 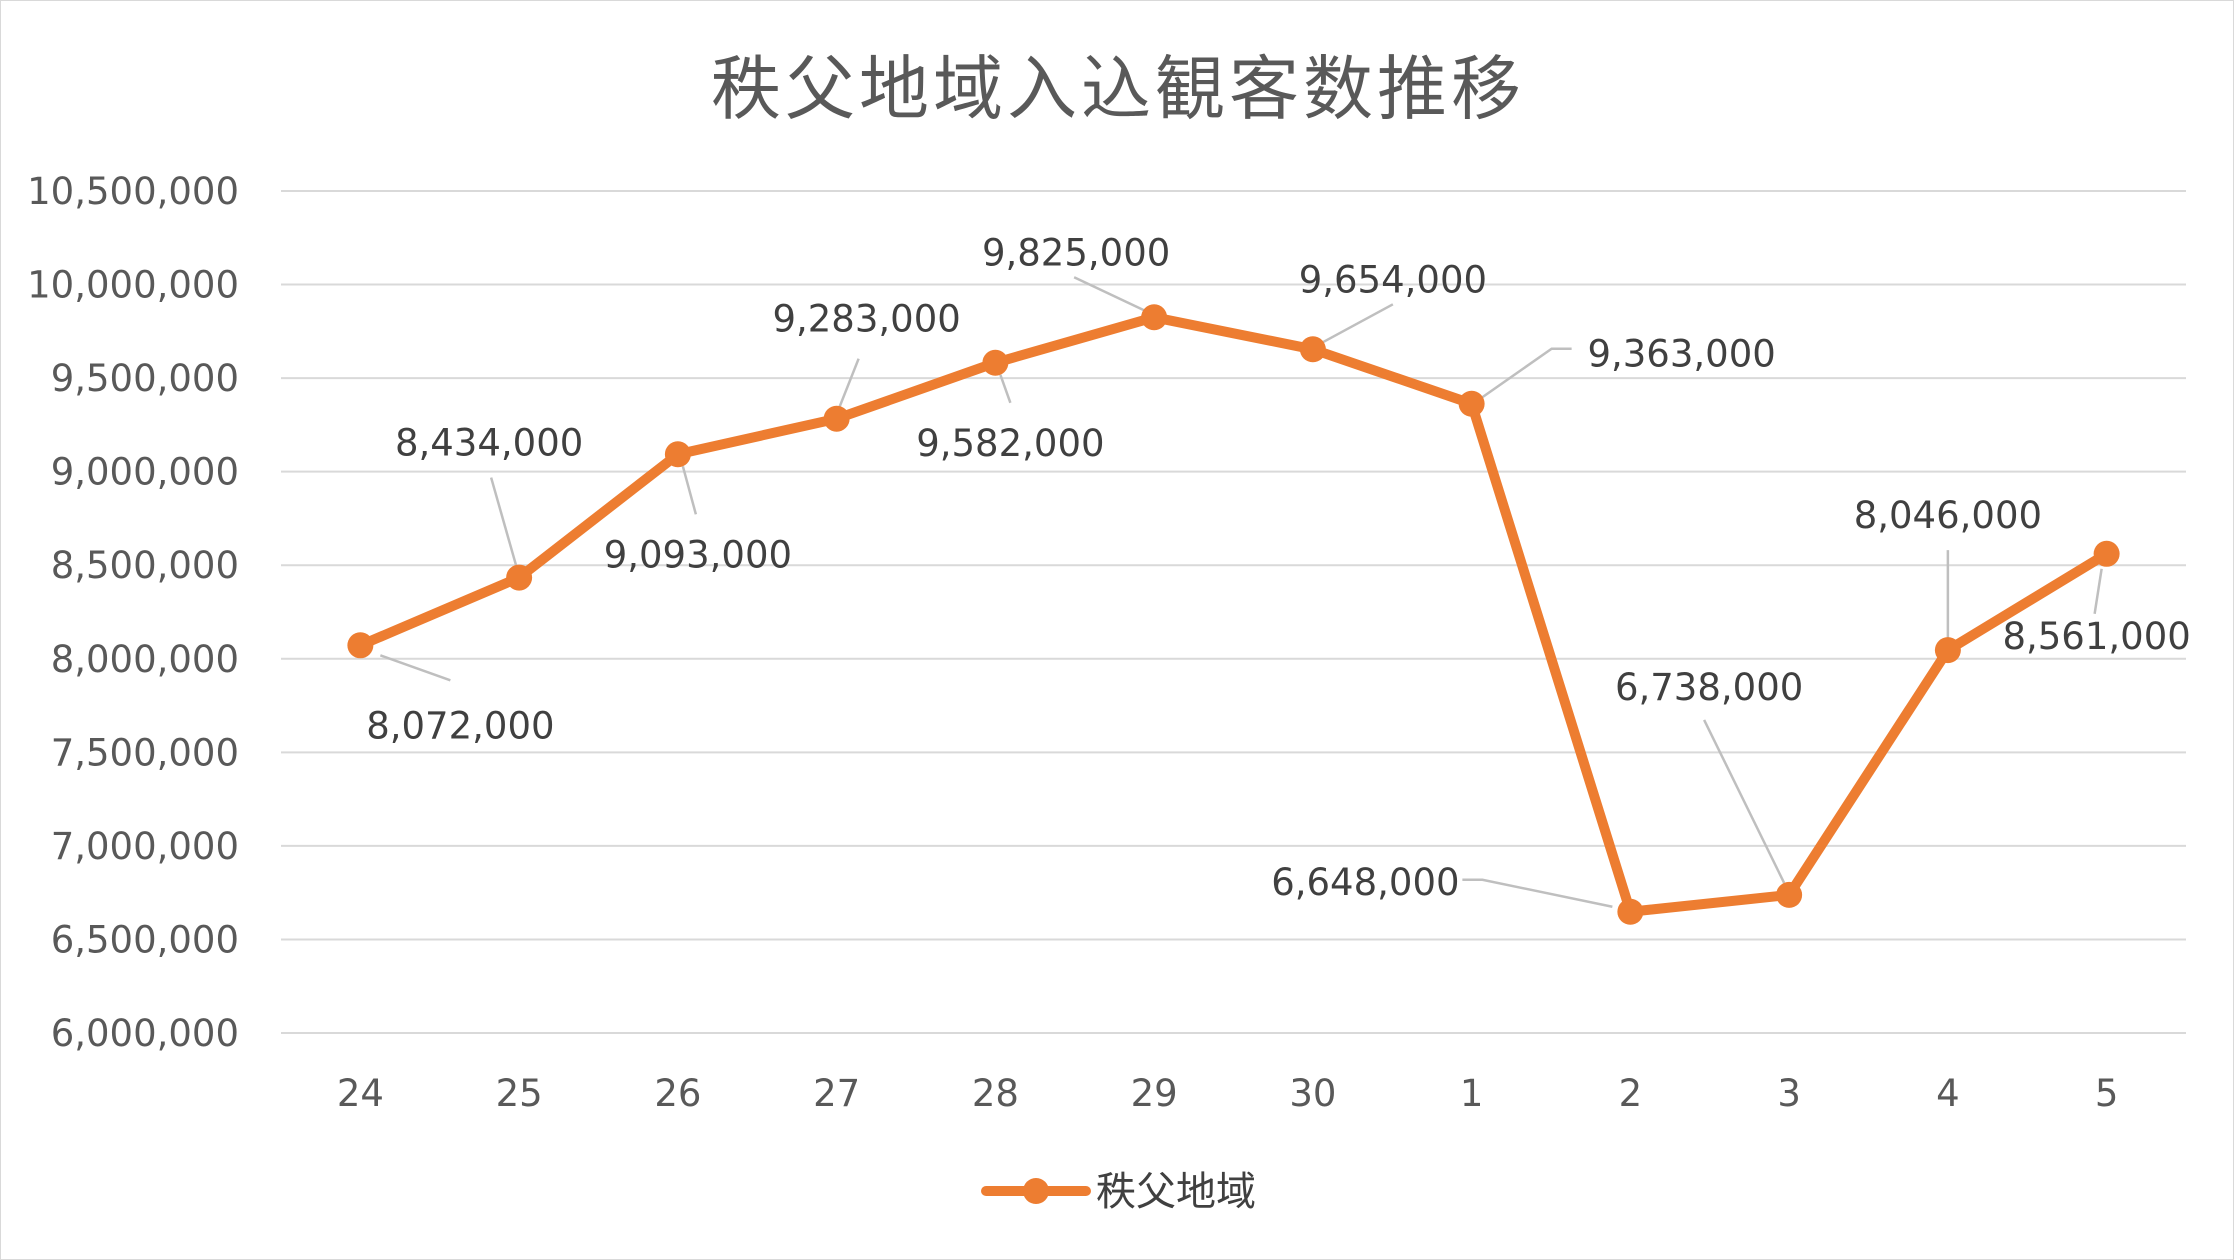 What do you see at coordinates (2107, 1093) in the screenshot?
I see `x-tick-label: 5` at bounding box center [2107, 1093].